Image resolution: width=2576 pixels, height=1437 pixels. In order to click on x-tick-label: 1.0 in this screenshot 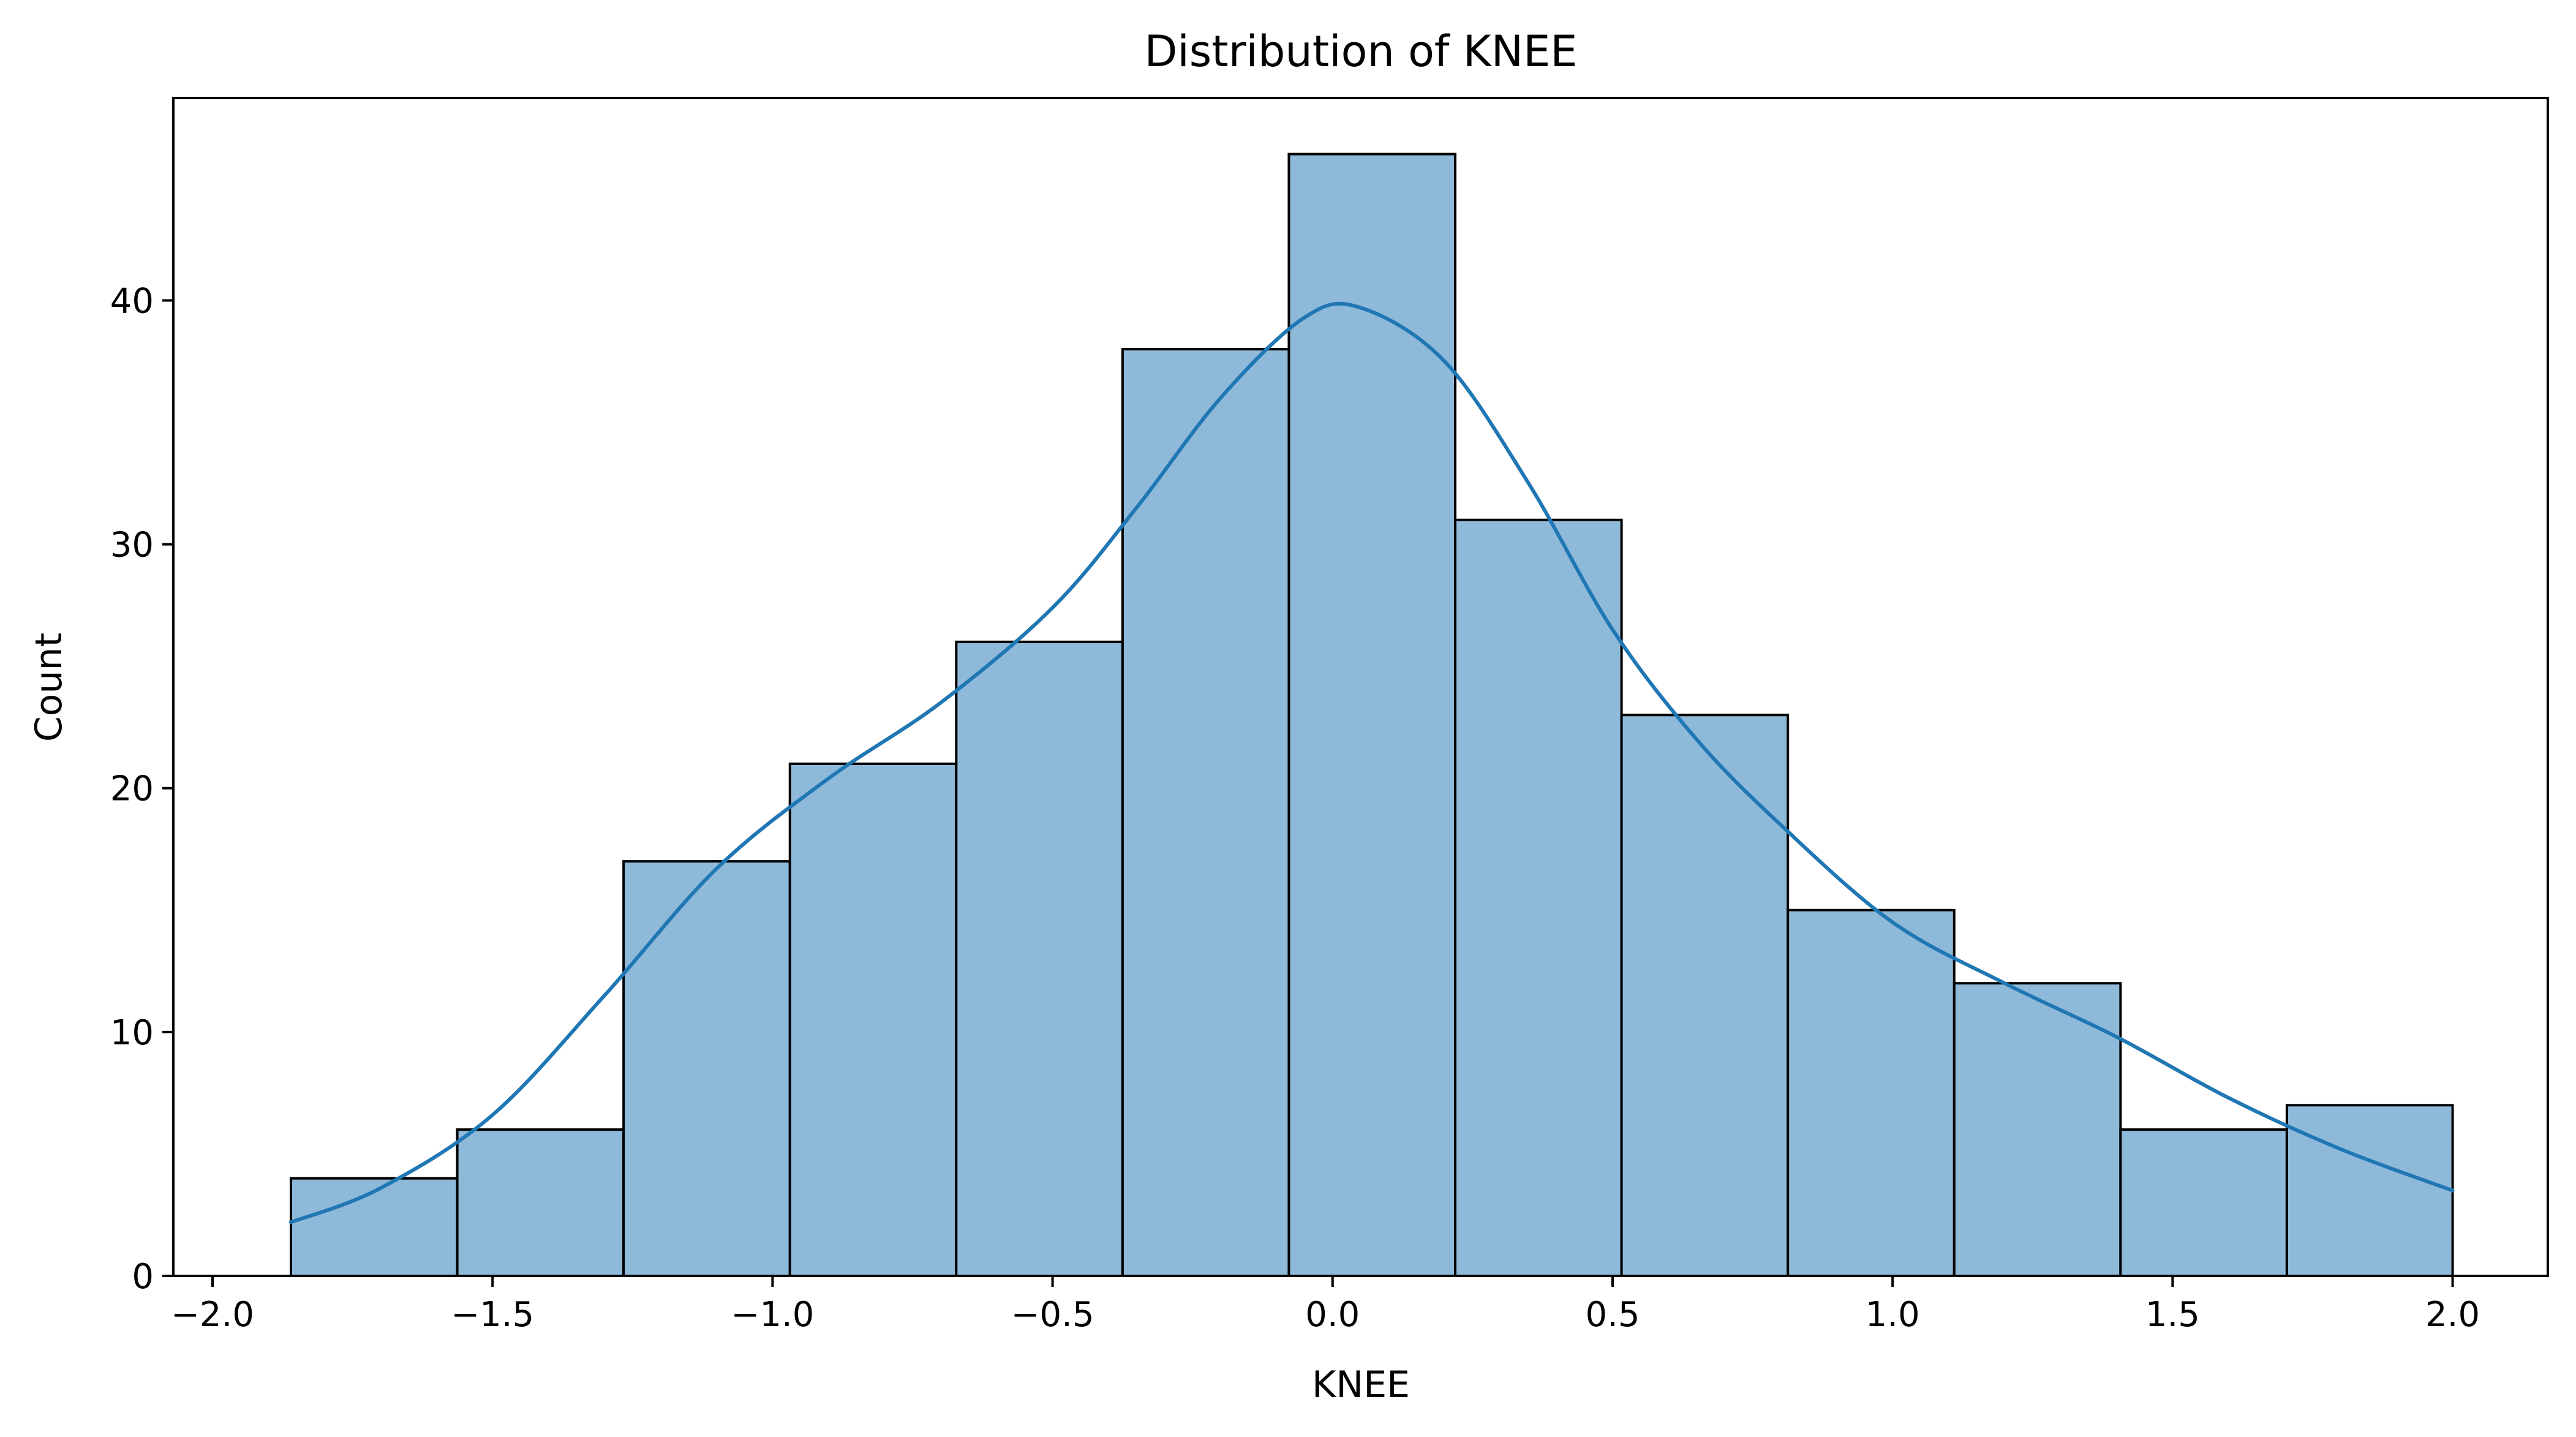, I will do `click(1893, 1315)`.